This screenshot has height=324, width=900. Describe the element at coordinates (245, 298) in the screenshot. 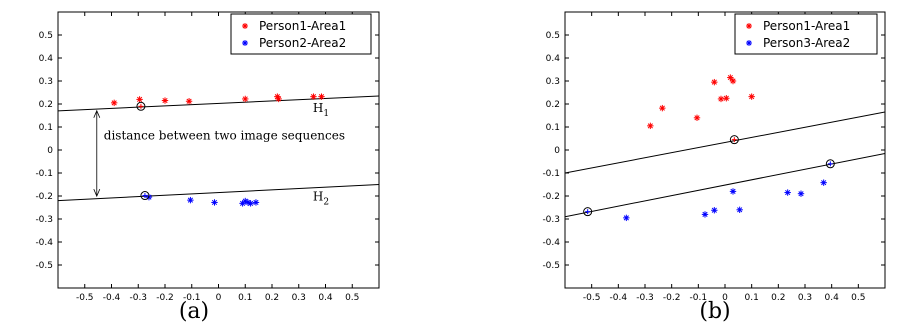

I see `x-tick-label: 0.1` at that location.